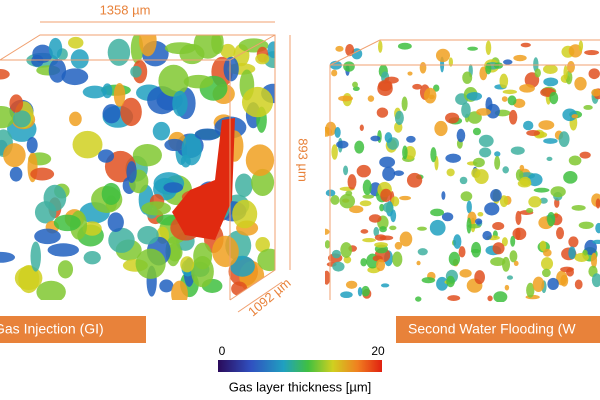 Image resolution: width=600 pixels, height=400 pixels. What do you see at coordinates (498, 329) in the screenshot?
I see `caption-box` at bounding box center [498, 329].